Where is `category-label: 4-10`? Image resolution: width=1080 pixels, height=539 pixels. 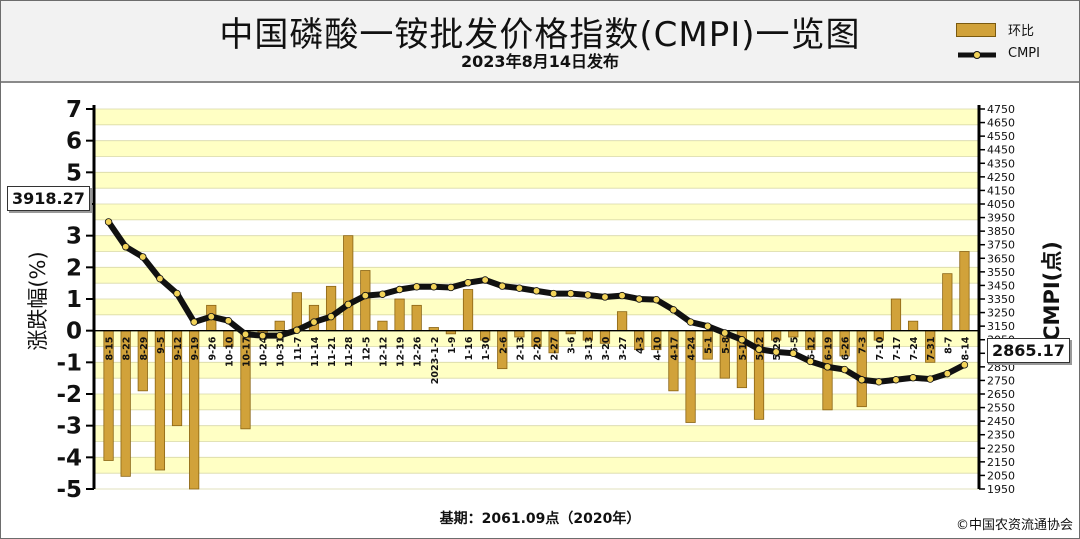 category-label: 4-10 is located at coordinates (657, 348).